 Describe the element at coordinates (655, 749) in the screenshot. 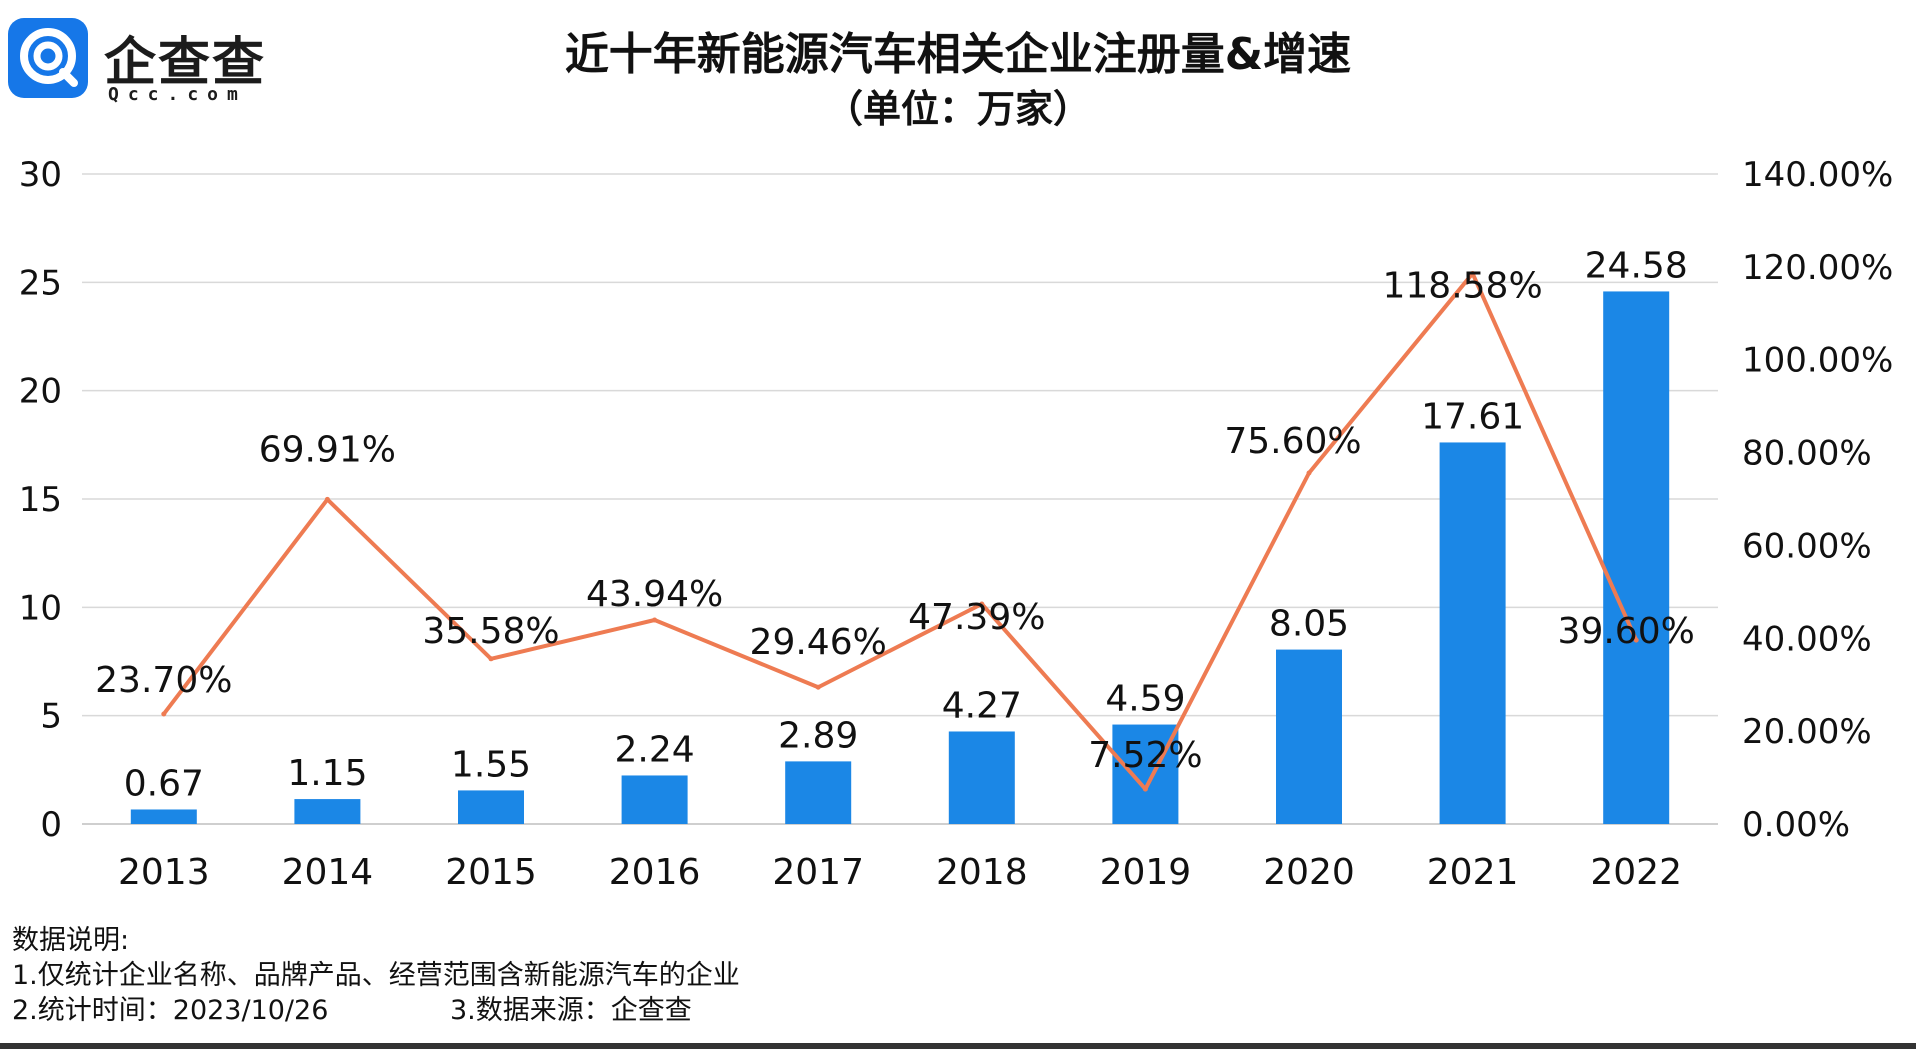

I see `bar-value-label: 2.24` at that location.